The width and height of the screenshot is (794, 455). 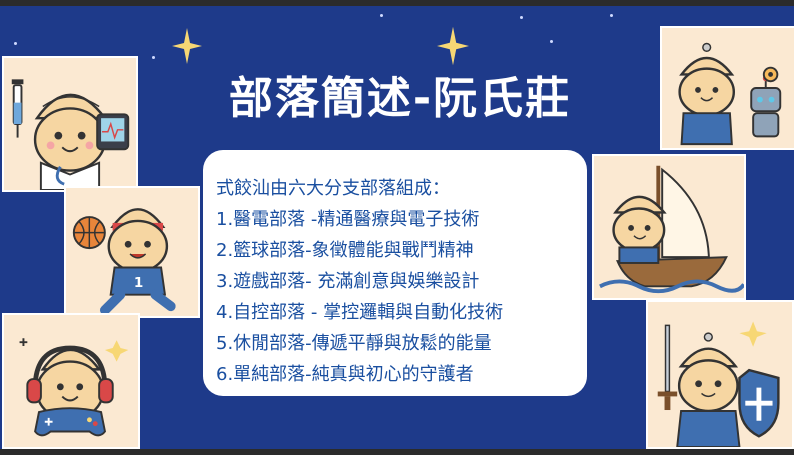 I want to click on tribe-item-5: 5.休閒部落-傳遞平靜與放鬆的能量, so click(x=354, y=343).